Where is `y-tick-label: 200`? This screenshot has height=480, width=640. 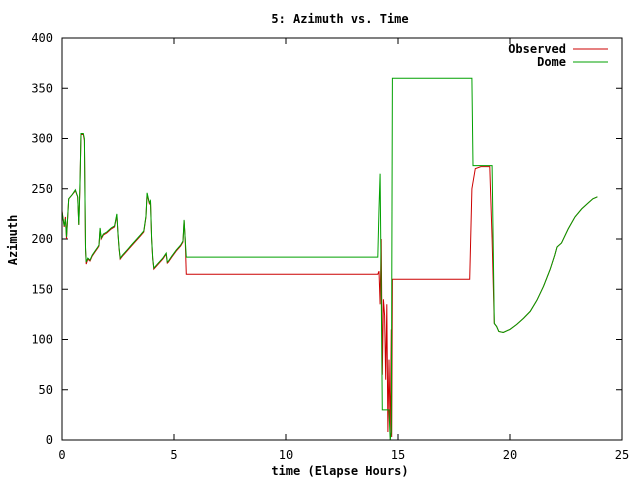
y-tick-label: 200 is located at coordinates (42, 239).